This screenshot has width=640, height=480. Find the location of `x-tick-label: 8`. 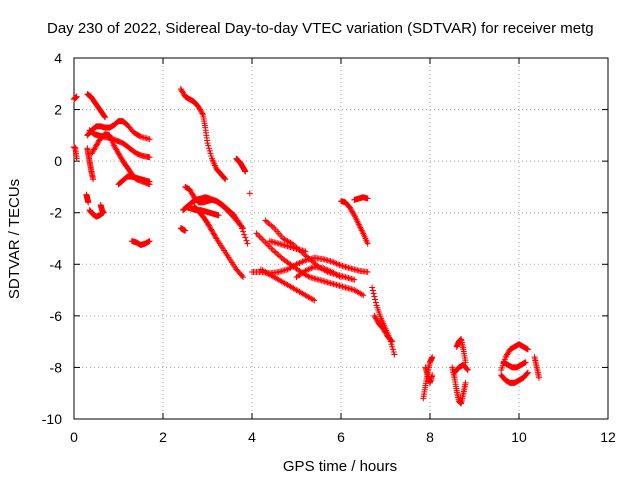

x-tick-label: 8 is located at coordinates (430, 437).